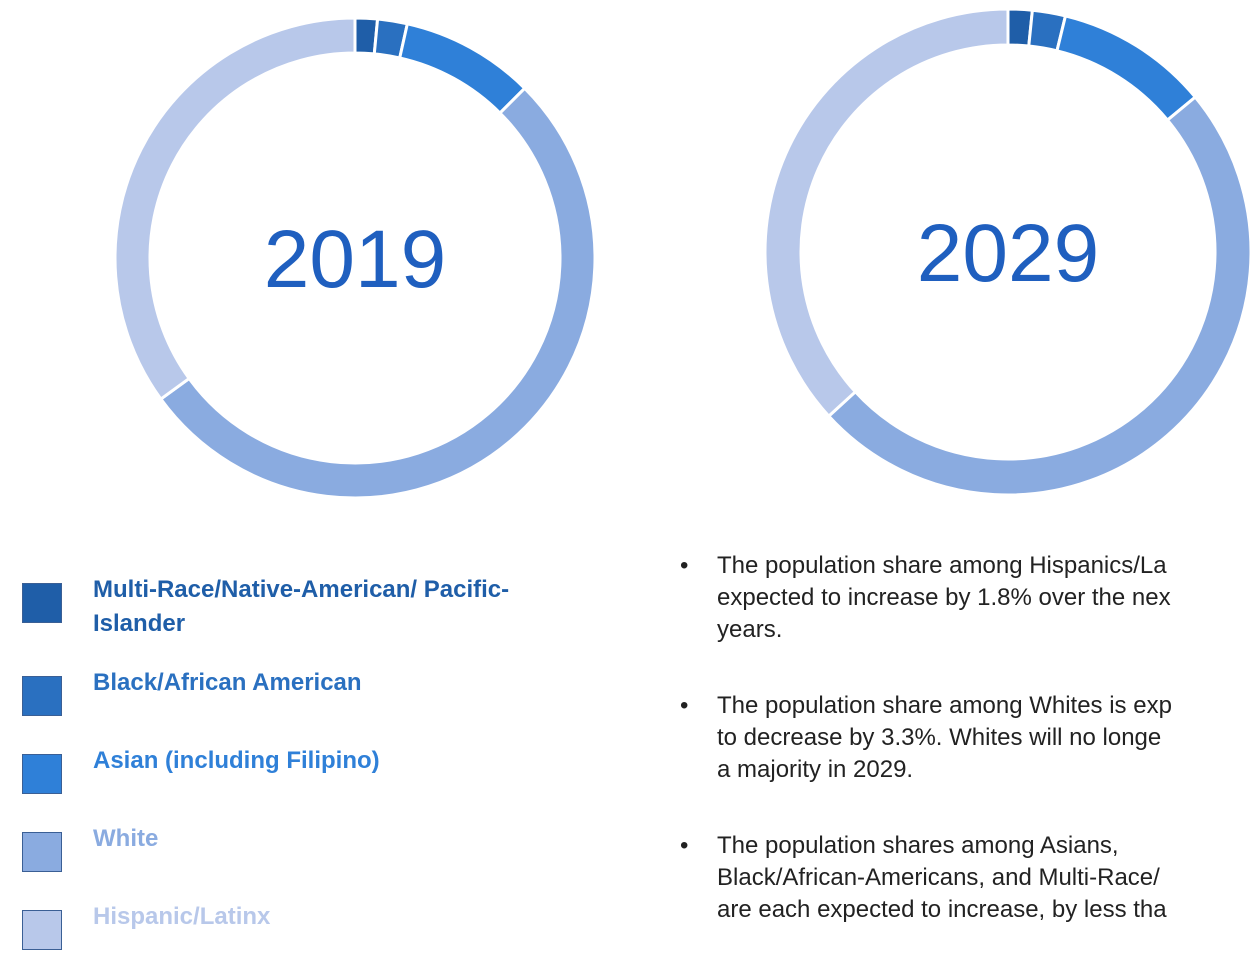 This screenshot has height=970, width=1256. Describe the element at coordinates (236, 760) in the screenshot. I see `legend-label: Asian (including Filipino)` at that location.